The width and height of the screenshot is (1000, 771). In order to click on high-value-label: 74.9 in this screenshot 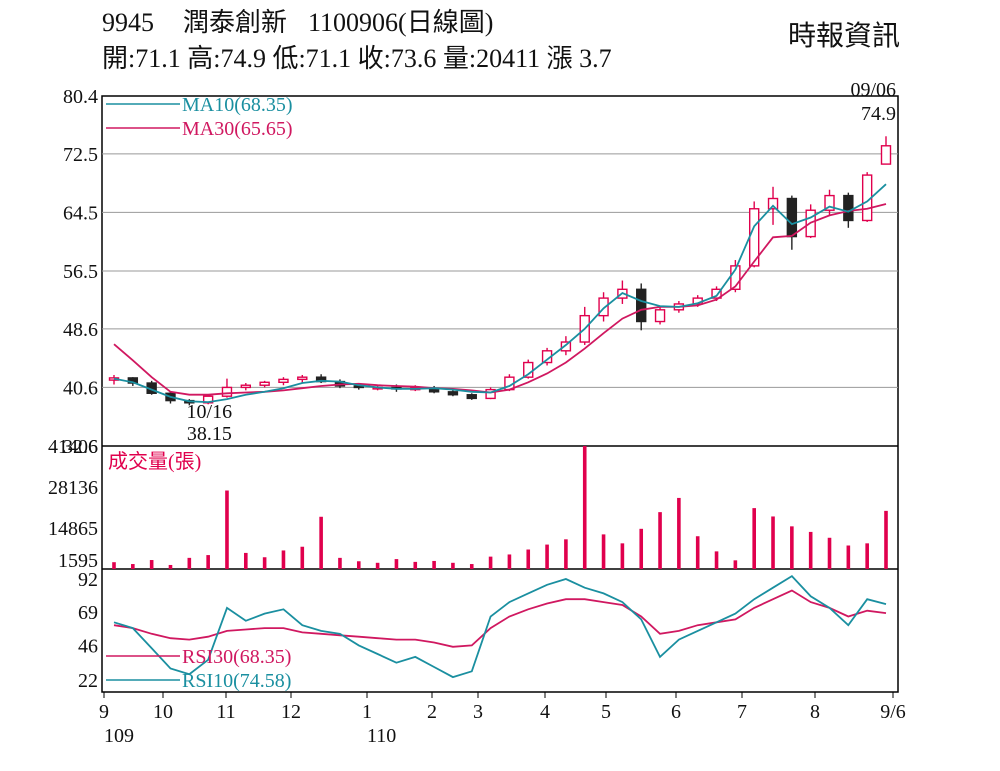, I will do `click(878, 114)`.